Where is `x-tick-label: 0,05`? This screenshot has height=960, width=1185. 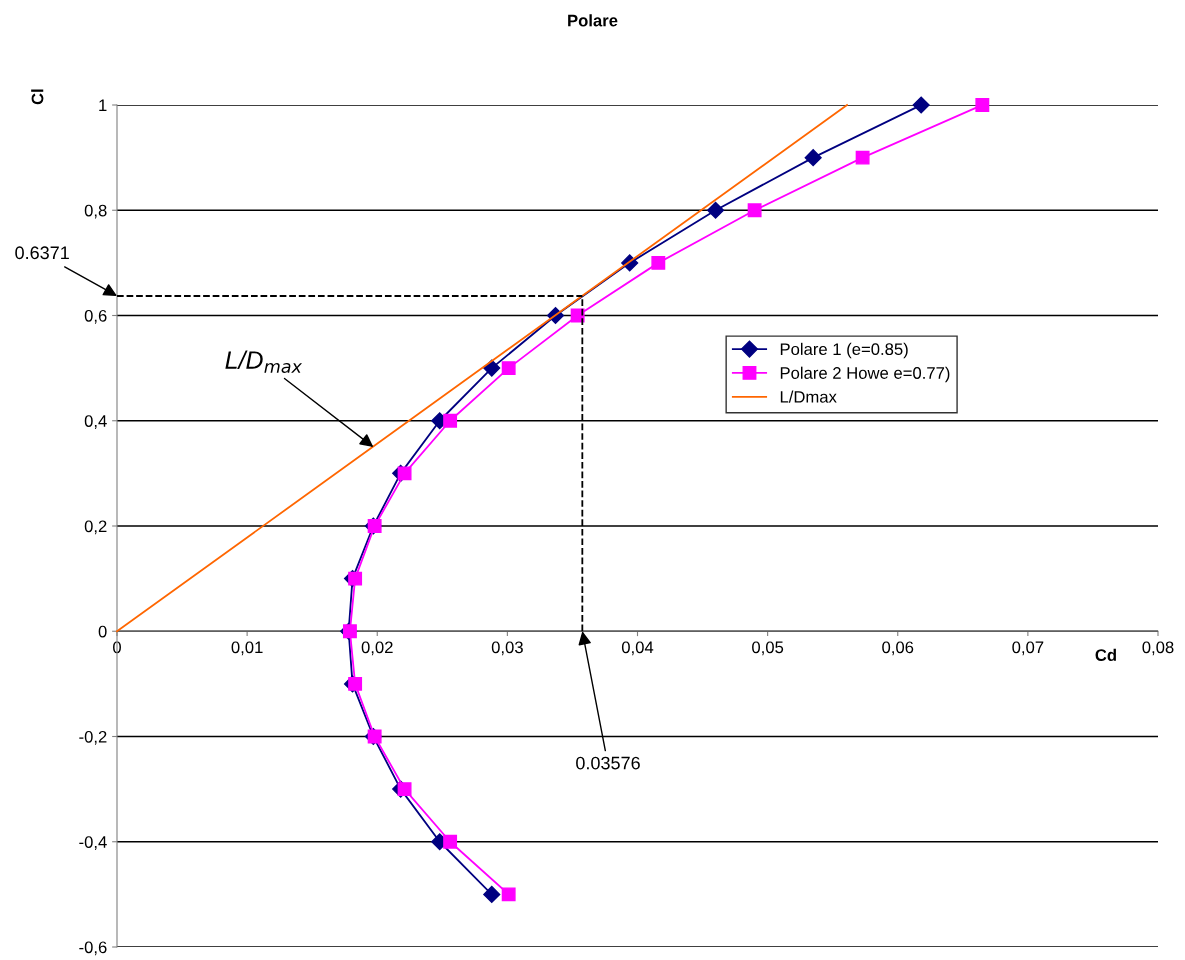
x-tick-label: 0,05 is located at coordinates (768, 648).